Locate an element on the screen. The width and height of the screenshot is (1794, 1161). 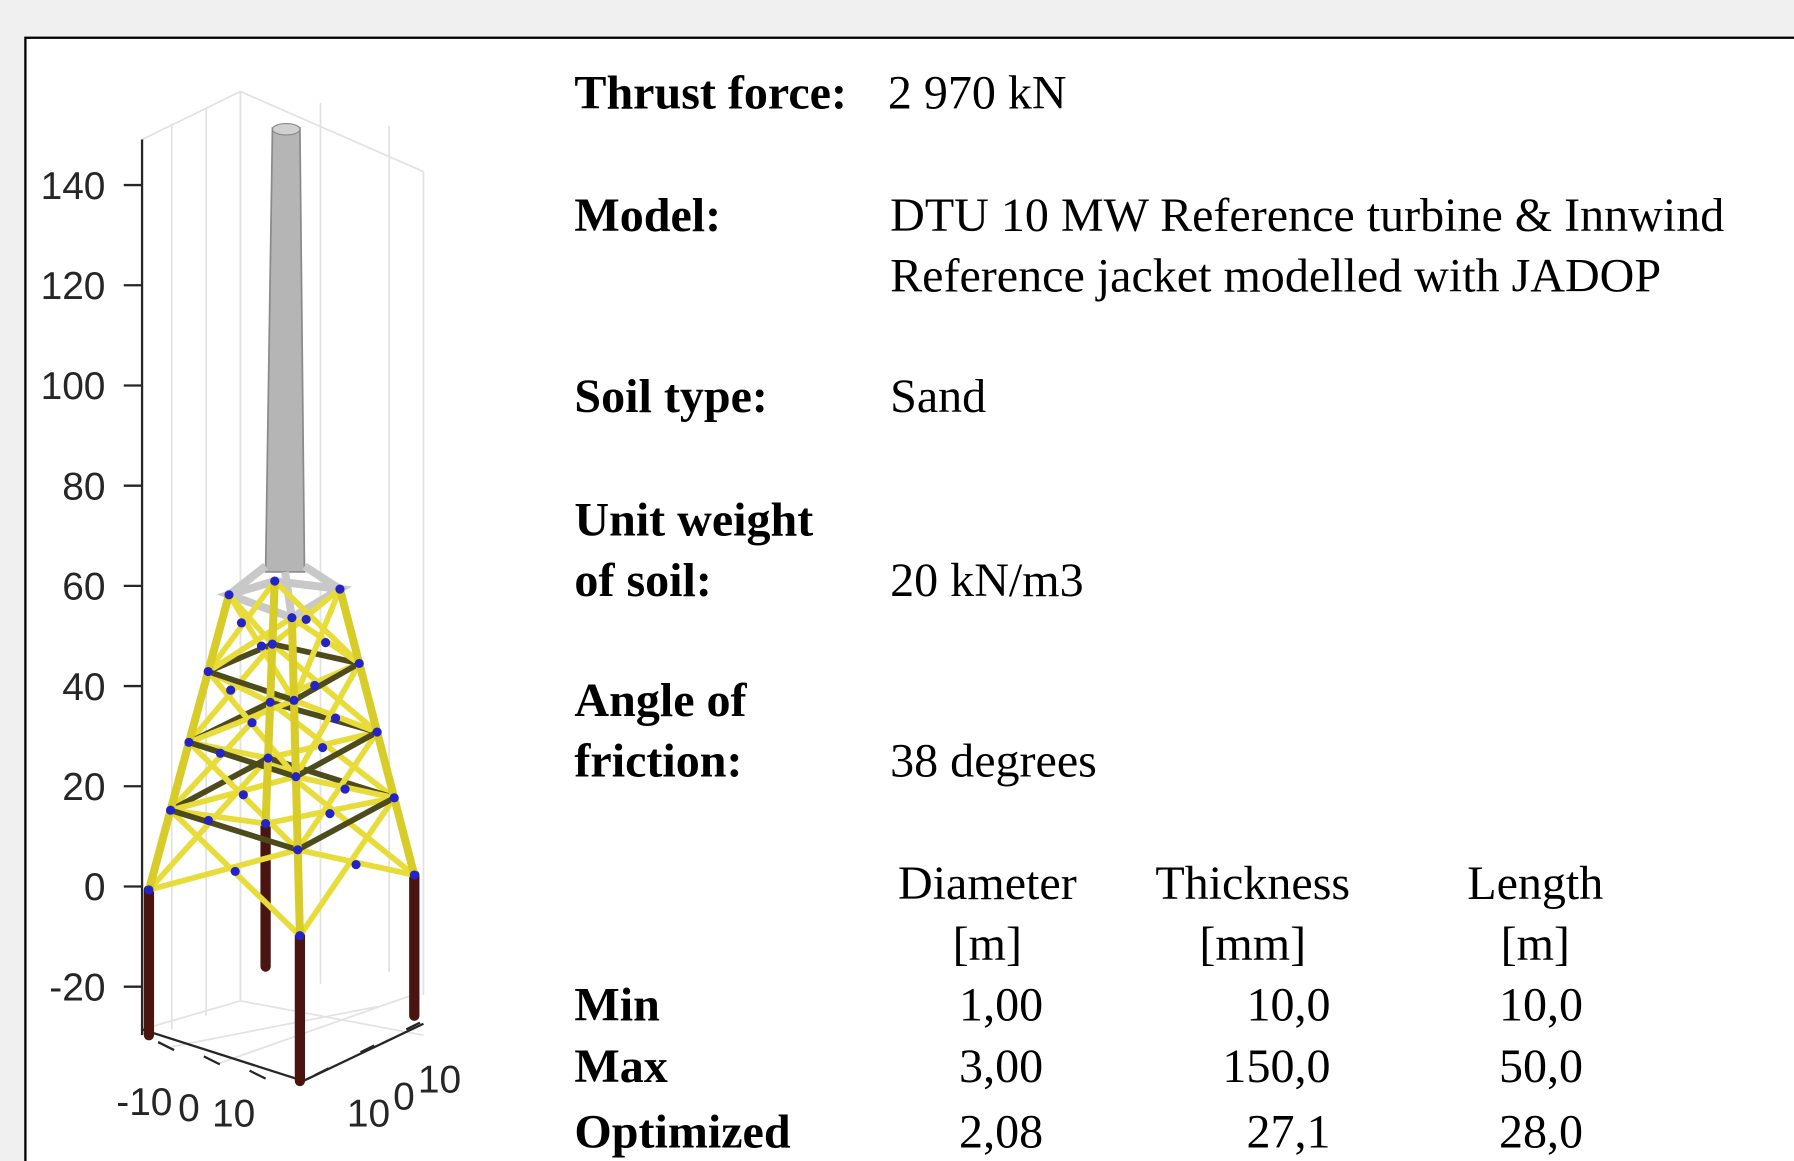
value: 2 970 kN is located at coordinates (977, 93).